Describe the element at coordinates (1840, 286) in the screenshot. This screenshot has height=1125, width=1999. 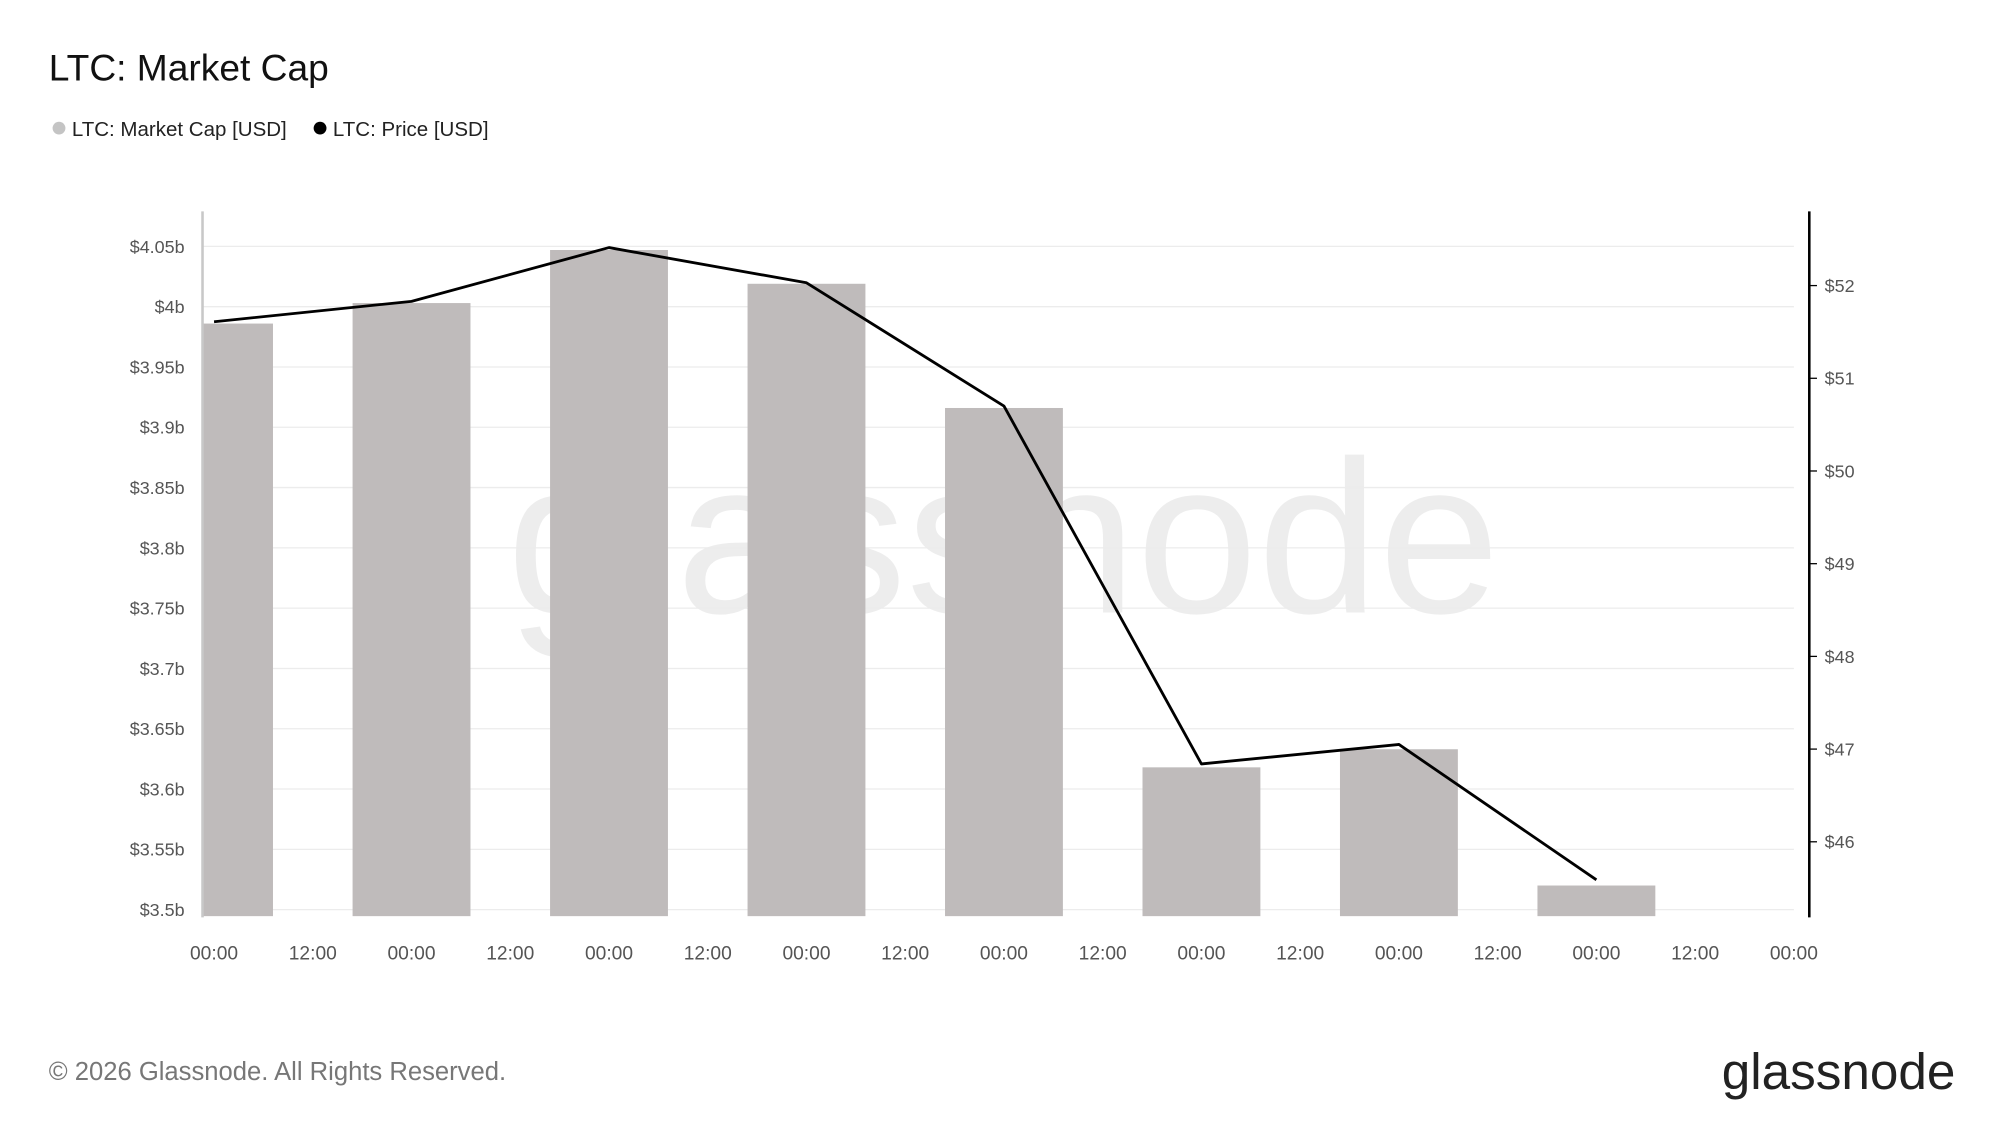
I see `y2-tick-label: $52` at that location.